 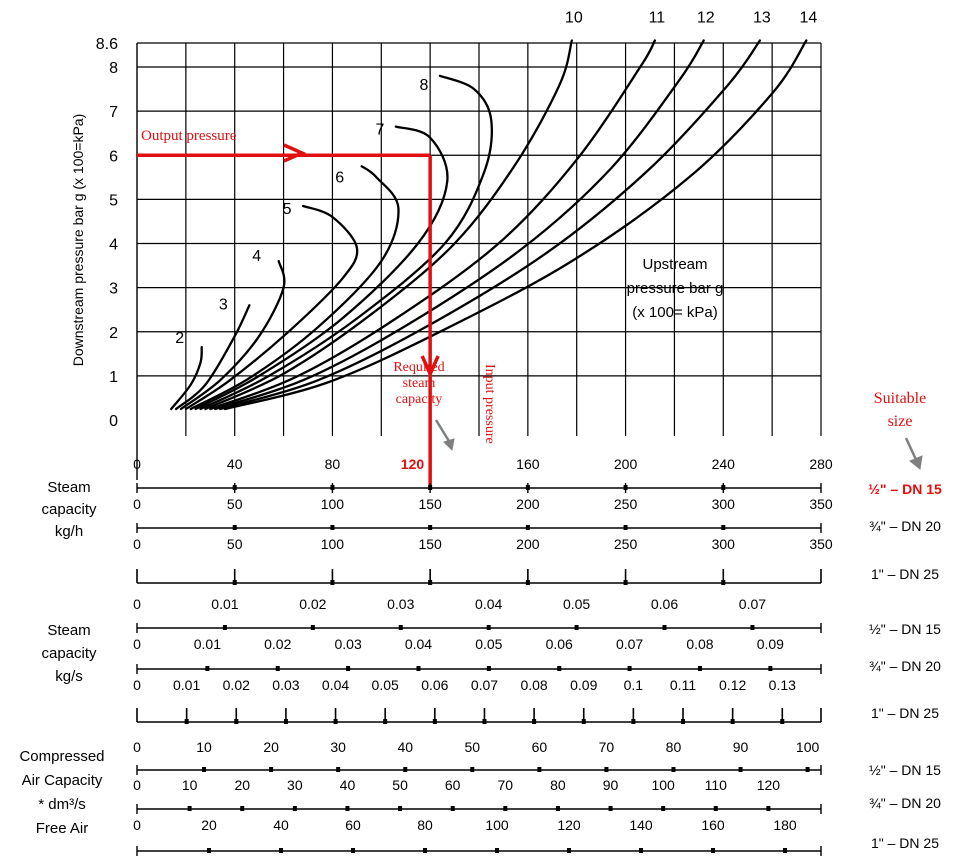 I want to click on output-pressure-arrowhead, so click(x=295, y=153).